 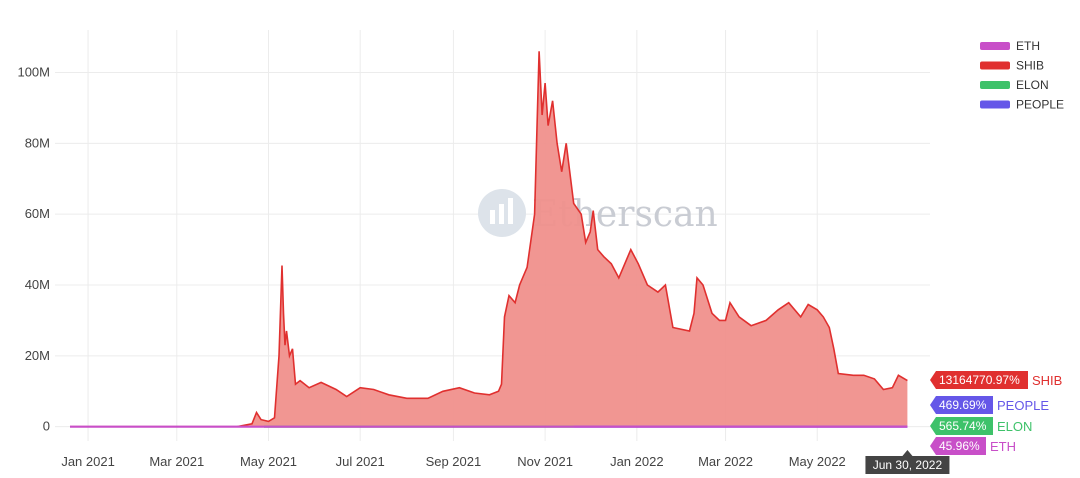 I want to click on hover-label-series: ELON, so click(x=1014, y=426).